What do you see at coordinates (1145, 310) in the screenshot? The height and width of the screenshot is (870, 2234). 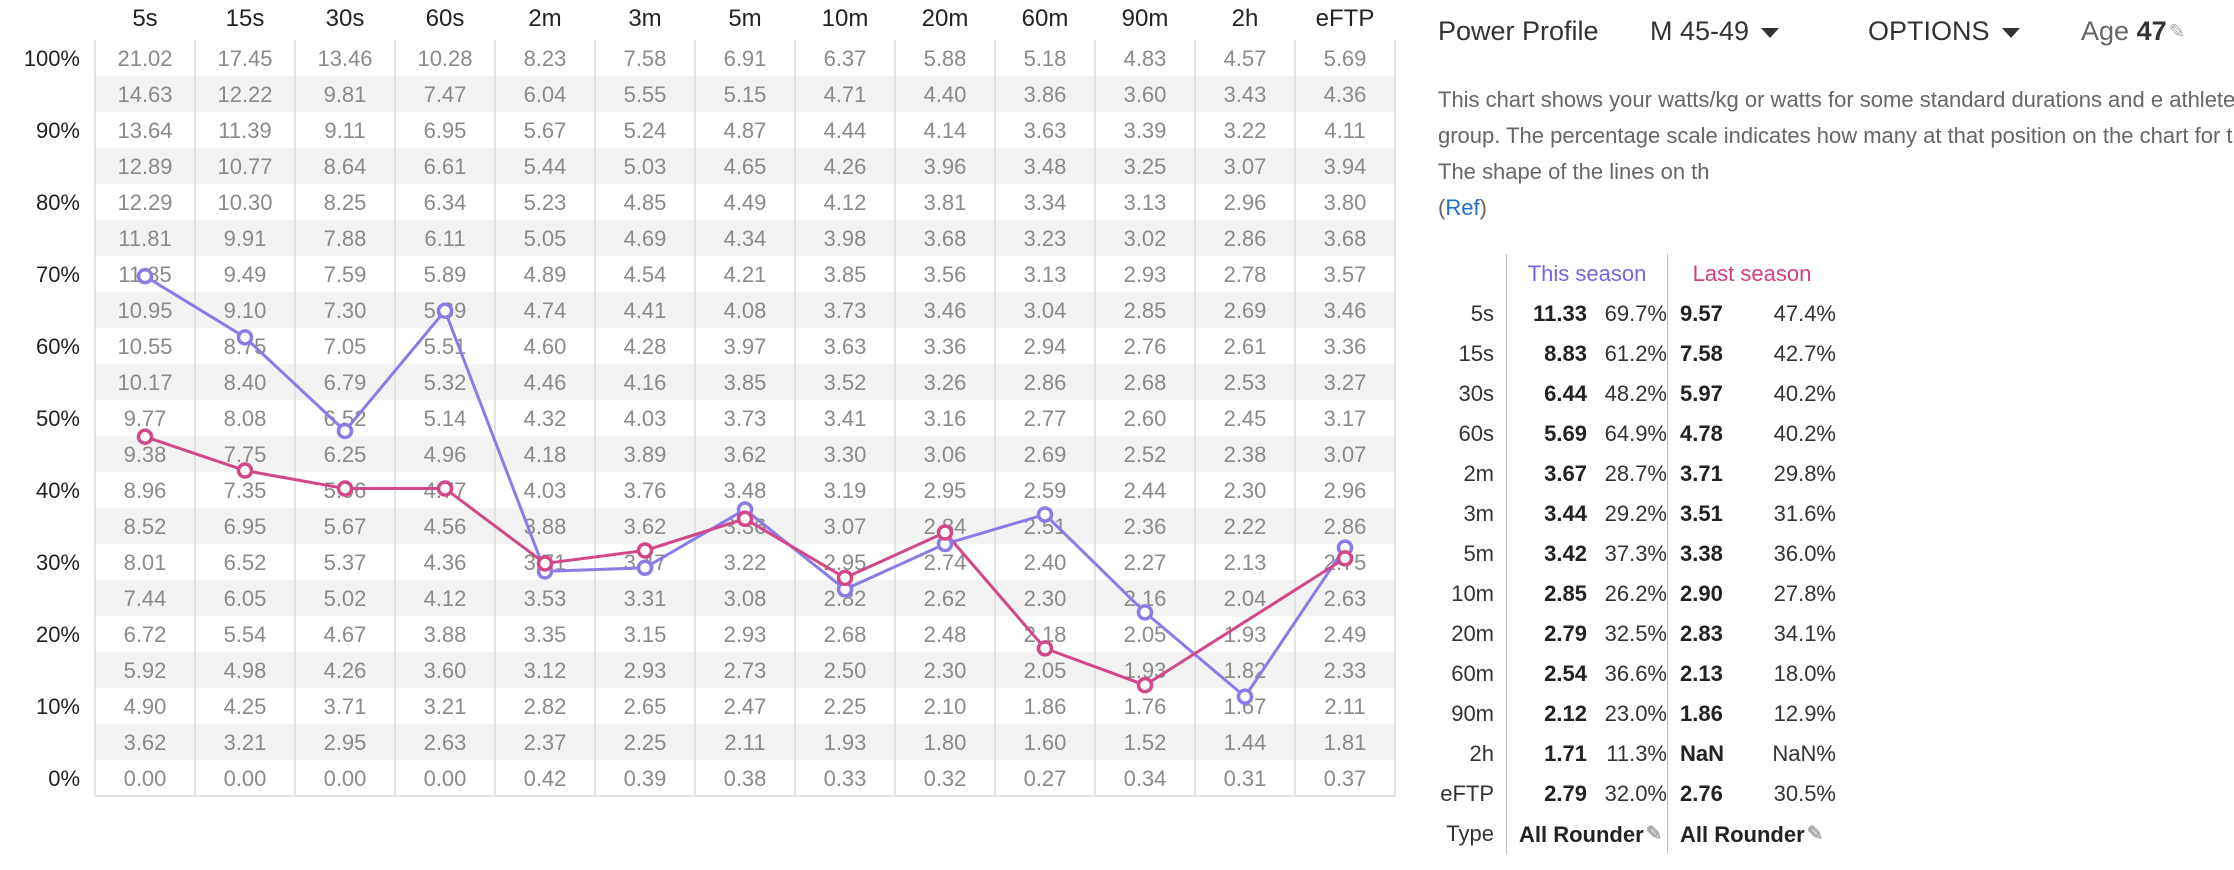 I see `cell-value: 2.85` at bounding box center [1145, 310].